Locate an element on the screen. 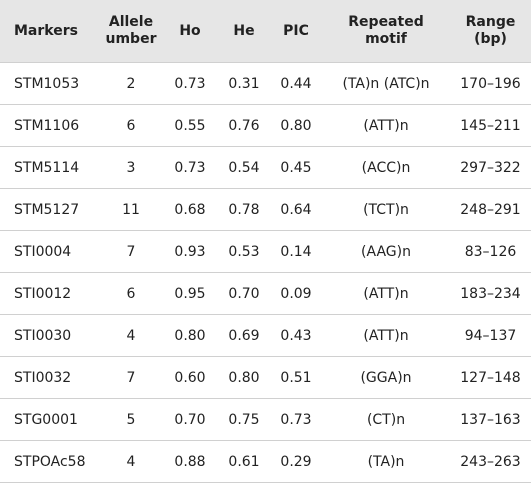  table-row: STI0032 7 0.60 0.80 0.51 (GGA)n 127–148 is located at coordinates (265, 377).